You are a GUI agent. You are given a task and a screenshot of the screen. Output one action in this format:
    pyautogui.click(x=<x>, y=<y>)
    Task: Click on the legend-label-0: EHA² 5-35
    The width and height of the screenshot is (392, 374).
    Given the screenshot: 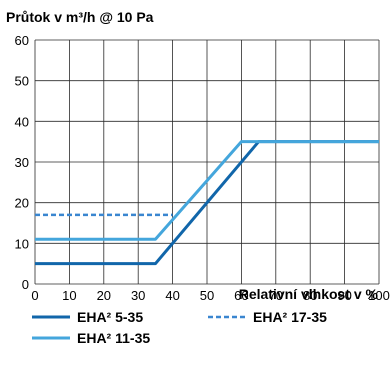 What is the action you would take?
    pyautogui.click(x=110, y=317)
    